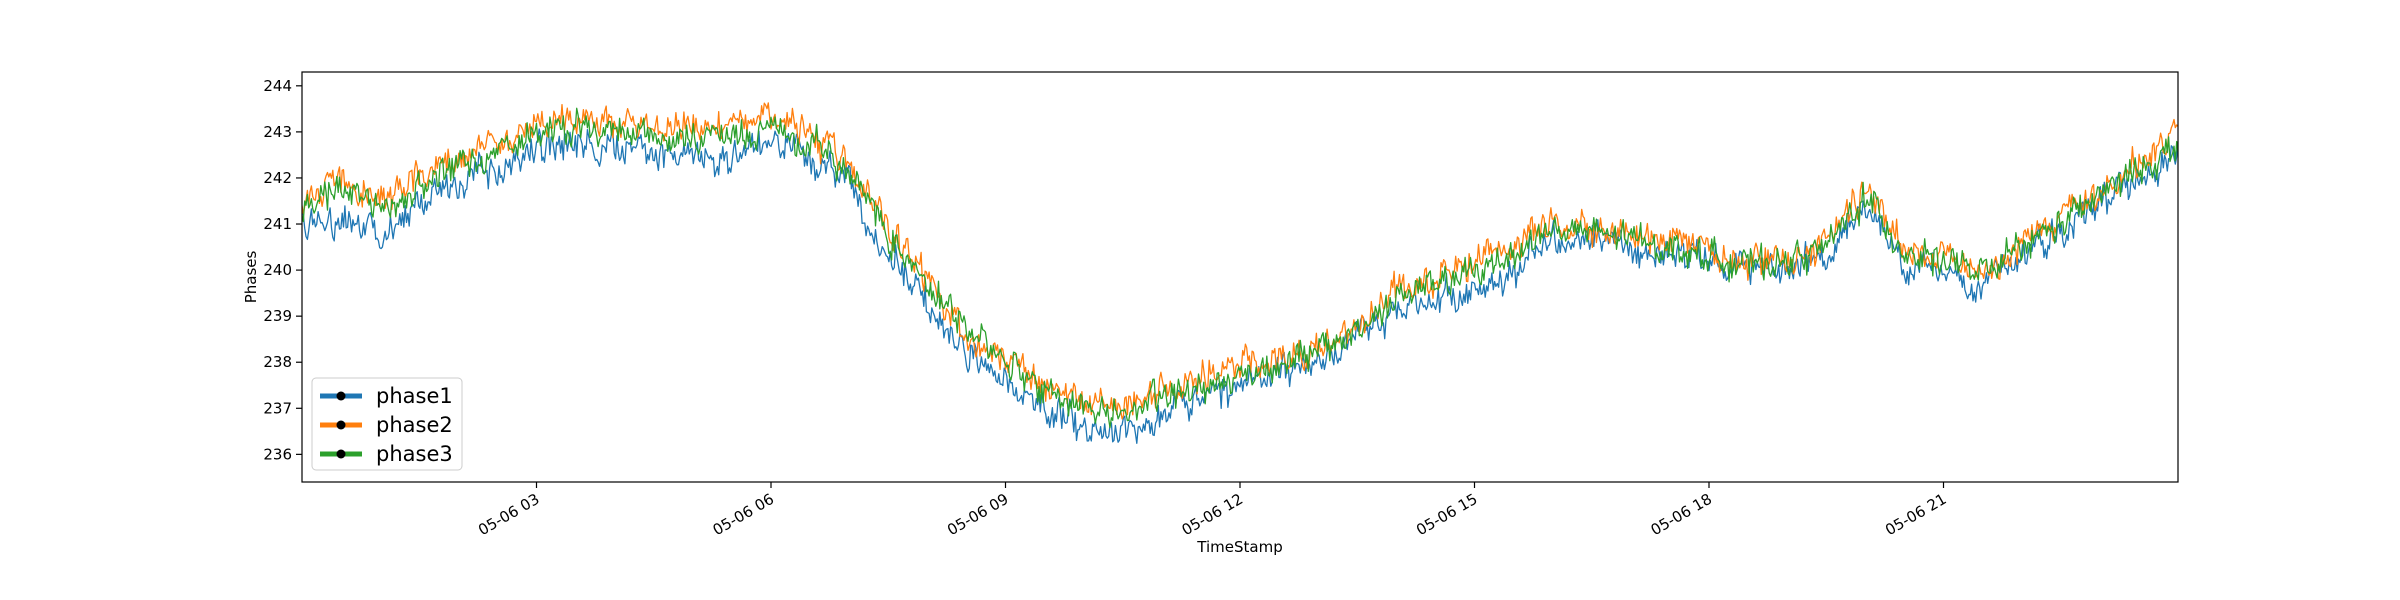 This screenshot has height=600, width=2400. I want to click on legend-label: phase2, so click(414, 425).